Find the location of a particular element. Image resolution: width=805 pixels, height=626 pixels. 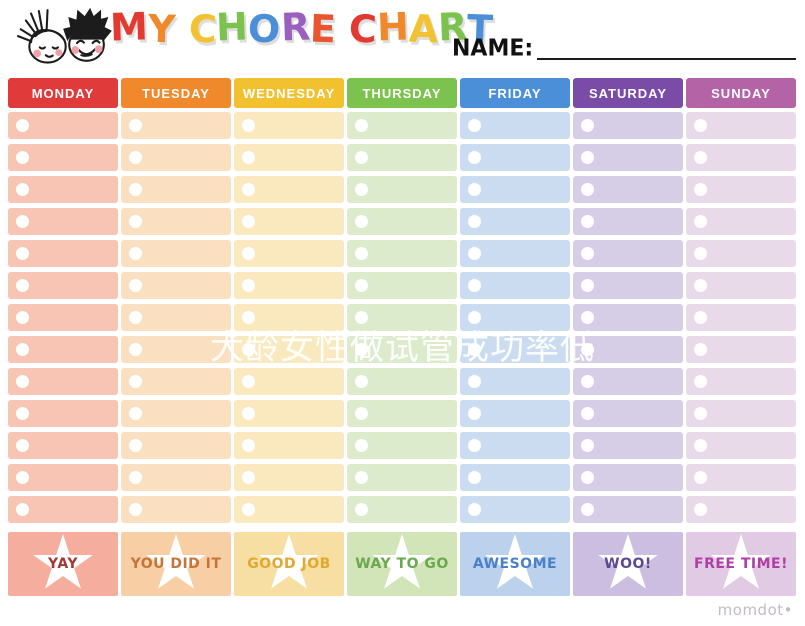

name-input-line is located at coordinates (666, 47).